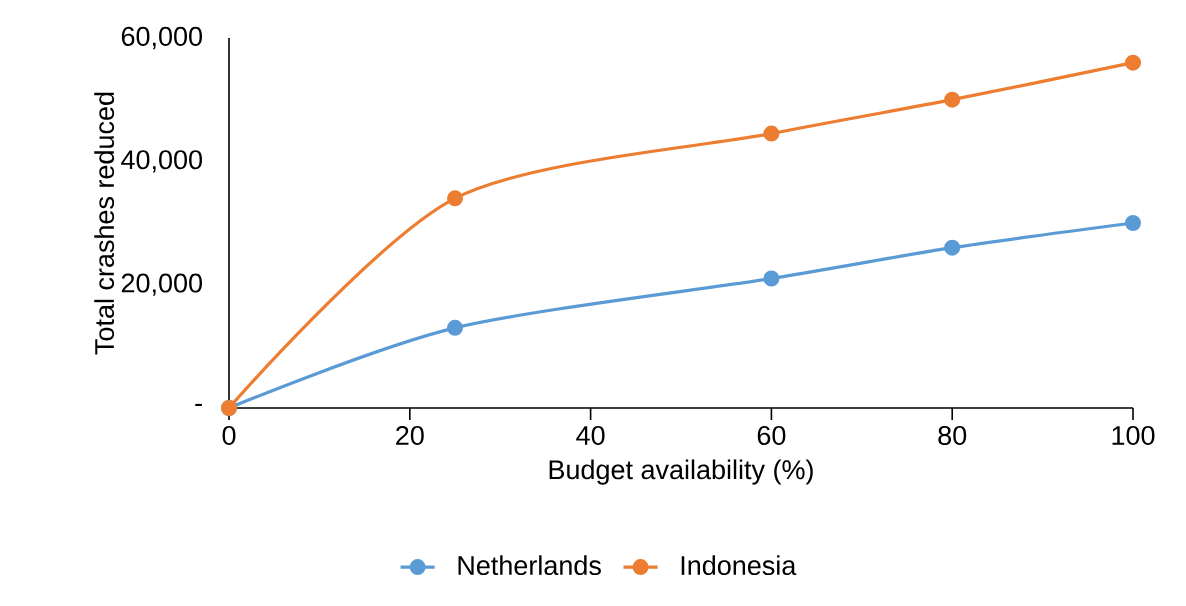 The image size is (1186, 606). What do you see at coordinates (104, 223) in the screenshot?
I see `y-axis-title: Total crashes reduced` at bounding box center [104, 223].